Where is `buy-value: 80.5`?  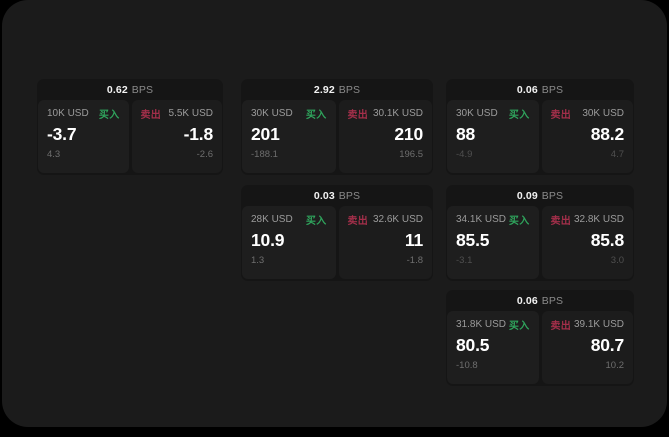 buy-value: 80.5 is located at coordinates (473, 345).